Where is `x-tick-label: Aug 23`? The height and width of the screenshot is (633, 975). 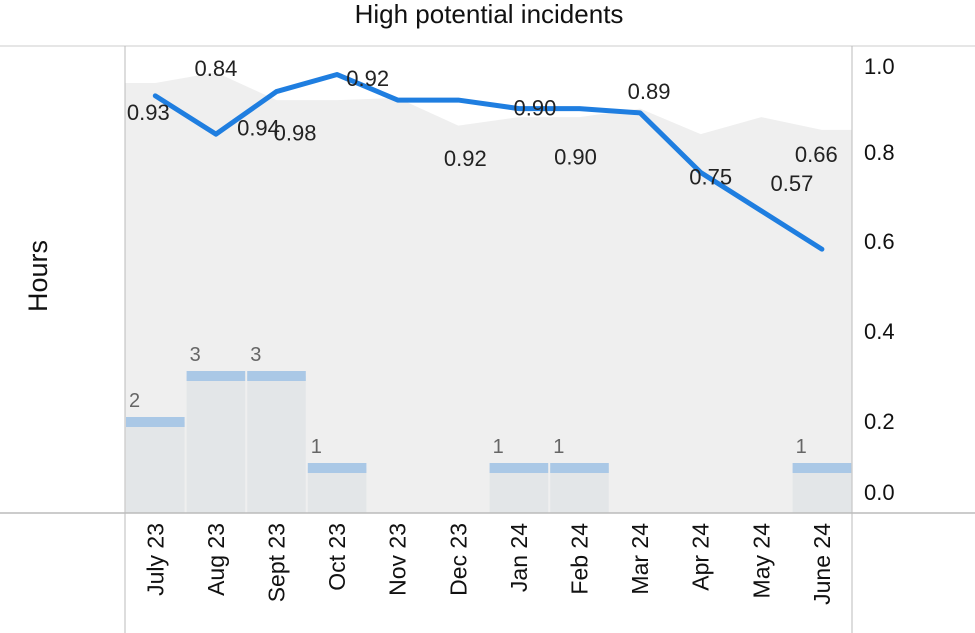 x-tick-label: Aug 23 is located at coordinates (216, 559).